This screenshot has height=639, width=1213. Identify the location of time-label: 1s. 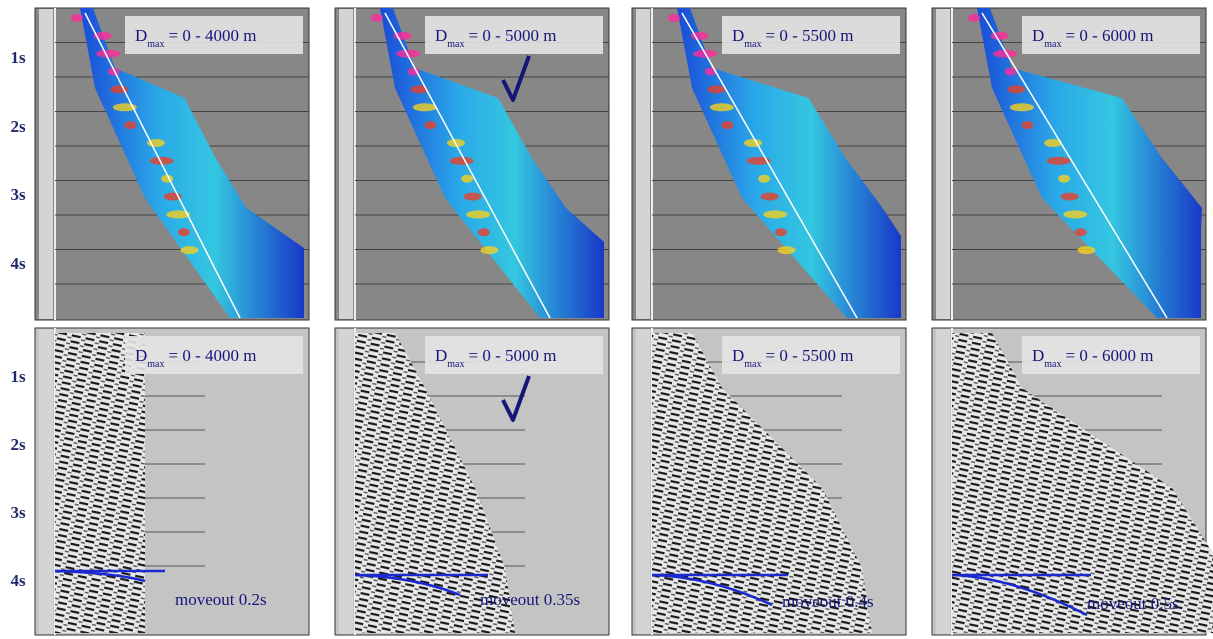
(18, 57).